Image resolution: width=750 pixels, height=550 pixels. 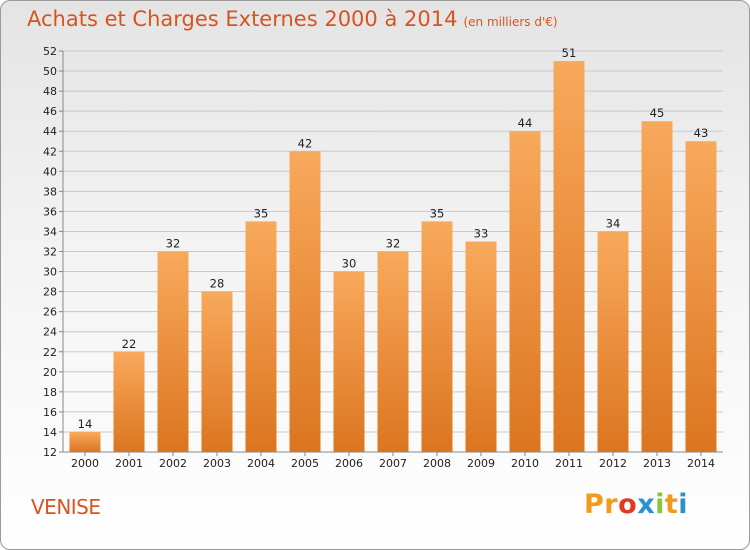 I want to click on y-tick-label: 52, so click(x=50, y=51).